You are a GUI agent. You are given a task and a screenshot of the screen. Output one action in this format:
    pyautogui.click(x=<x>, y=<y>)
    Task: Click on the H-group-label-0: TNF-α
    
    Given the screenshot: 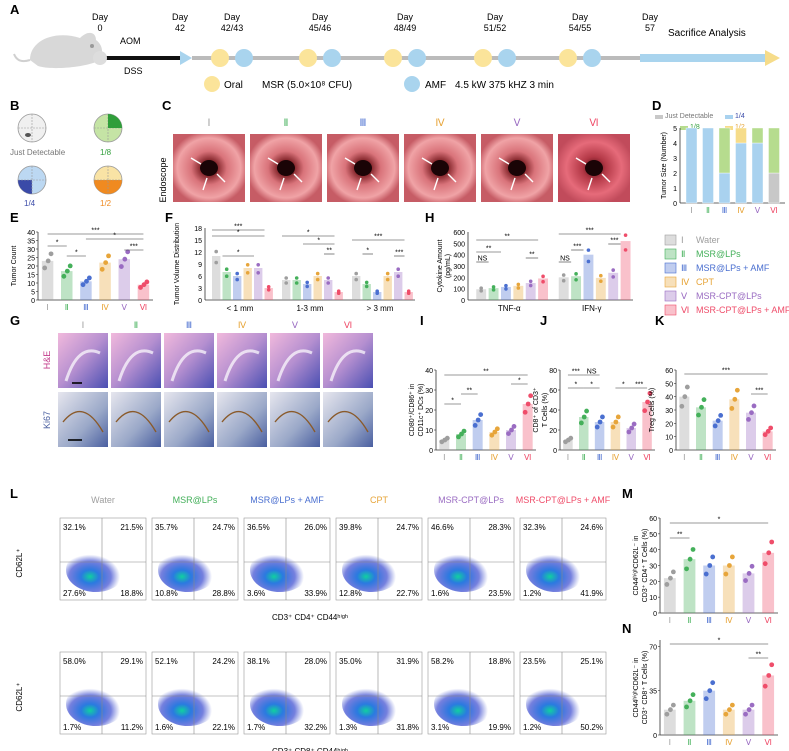 What is the action you would take?
    pyautogui.click(x=509, y=308)
    